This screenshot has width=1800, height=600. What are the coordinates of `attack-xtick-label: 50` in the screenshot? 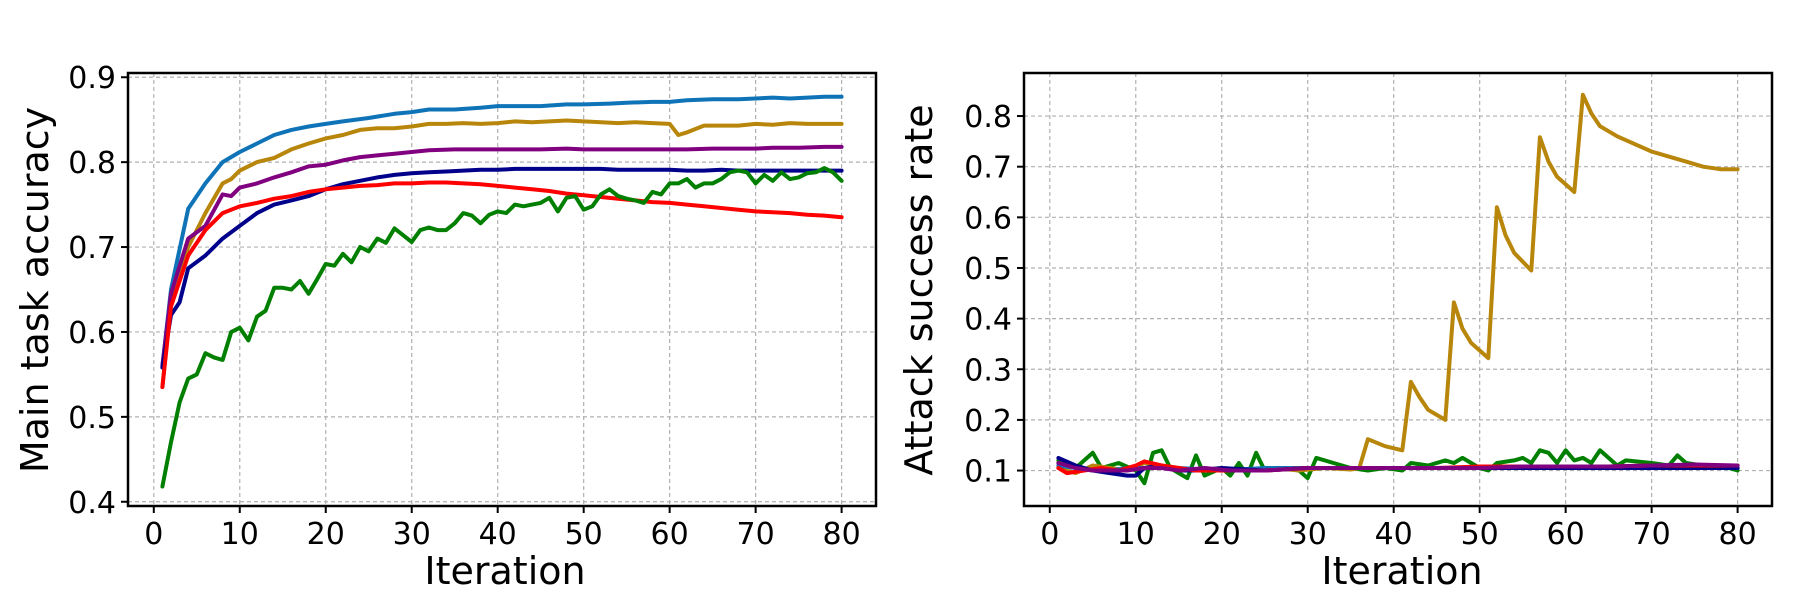 It's located at (1480, 534).